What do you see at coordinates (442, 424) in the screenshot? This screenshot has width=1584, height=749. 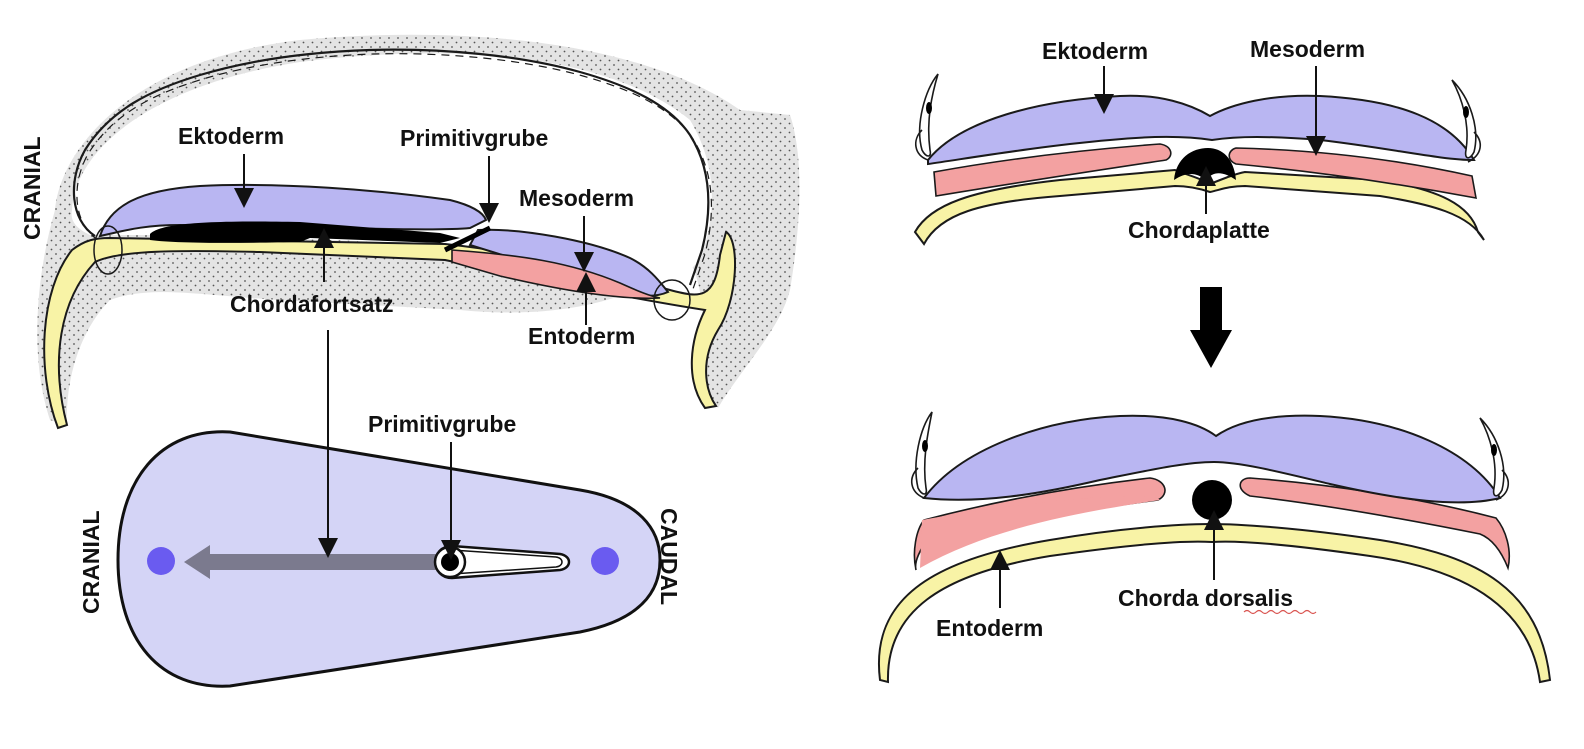 I see `disc-primitivgrube-label: Primitivgrube` at bounding box center [442, 424].